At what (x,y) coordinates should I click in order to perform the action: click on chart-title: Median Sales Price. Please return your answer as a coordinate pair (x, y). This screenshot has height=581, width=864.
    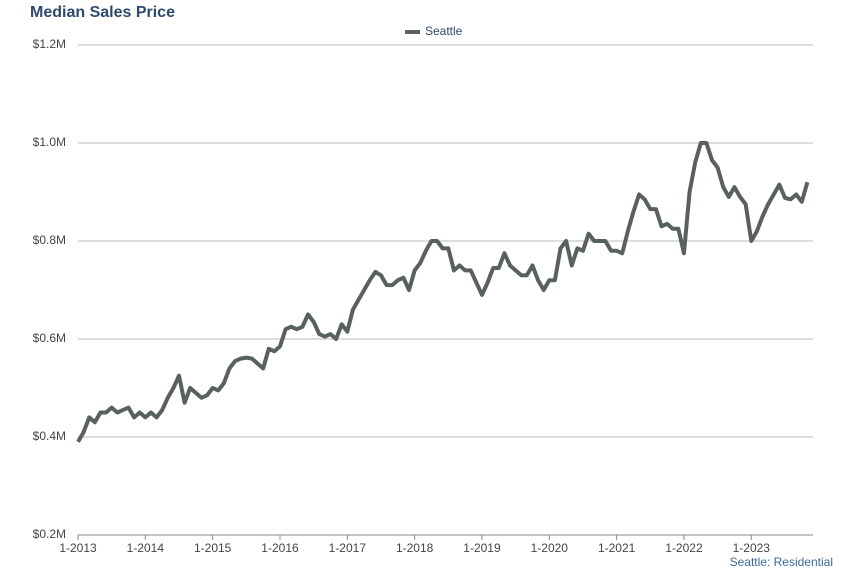
    Looking at the image, I should click on (102, 12).